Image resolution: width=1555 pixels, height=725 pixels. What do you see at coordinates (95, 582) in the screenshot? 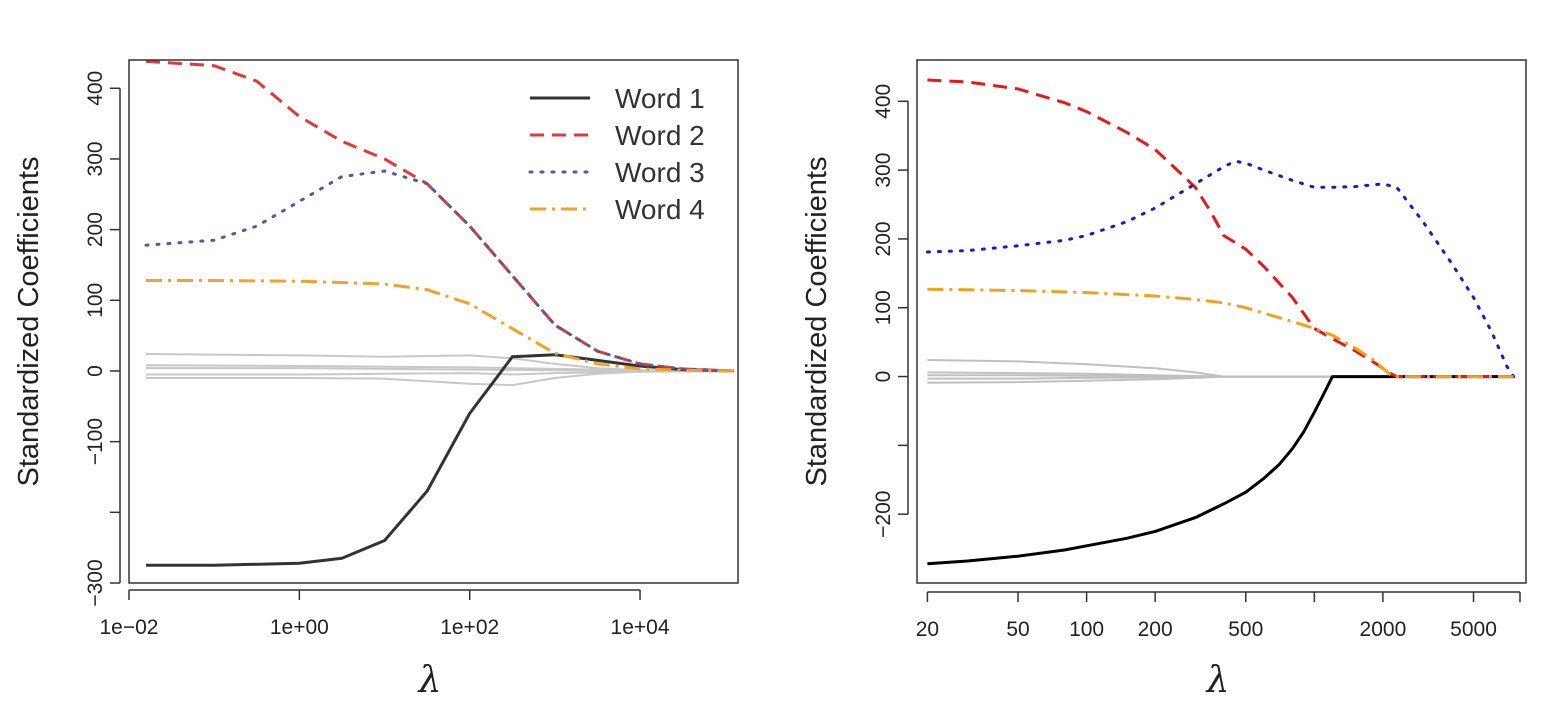
I see `y-tick-label: −300` at bounding box center [95, 582].